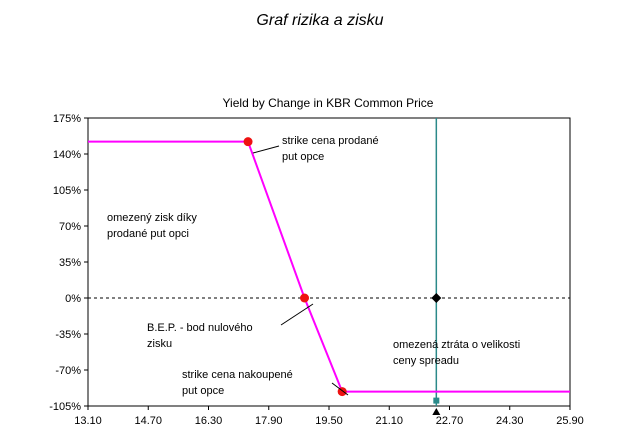 This screenshot has height=447, width=640. What do you see at coordinates (458, 353) in the screenshot?
I see `annotation-limited-loss: omezená ztráta o velikosti ceny spreadu` at bounding box center [458, 353].